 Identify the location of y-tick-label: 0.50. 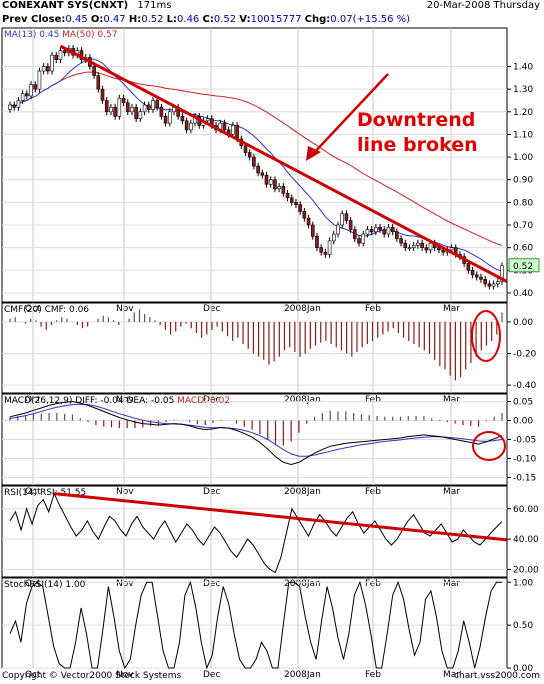
(523, 626).